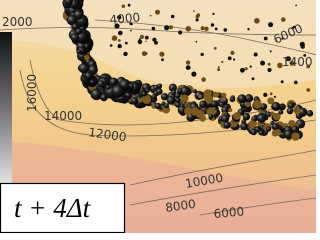  I want to click on contour-label: 1400, so click(297, 62).